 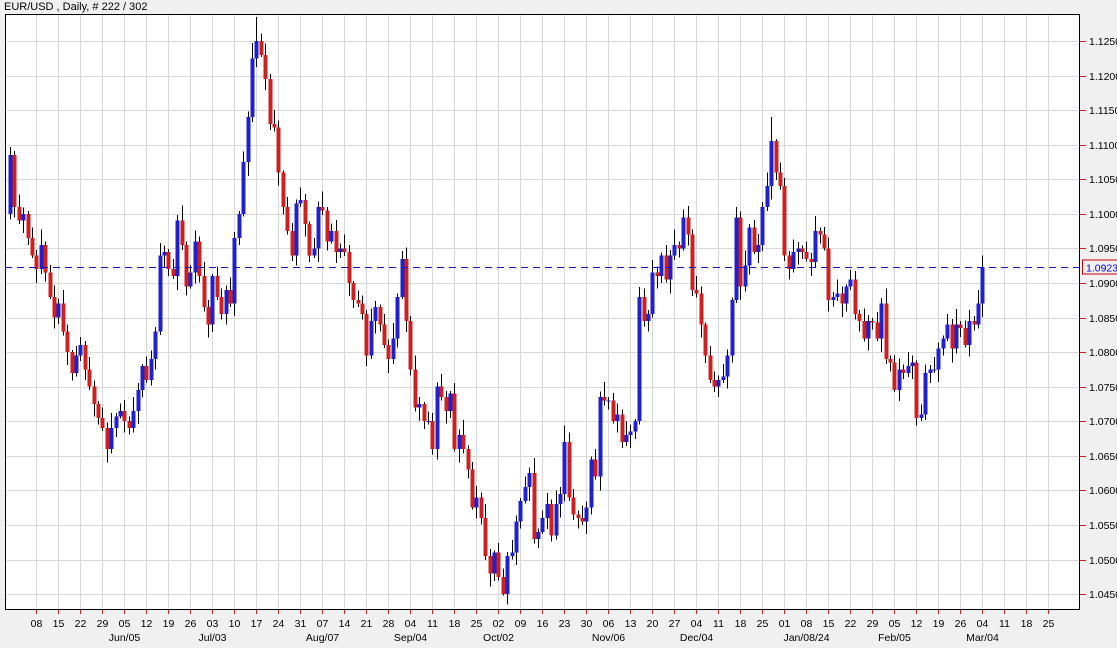 I want to click on price-tag-box, so click(x=1099, y=267).